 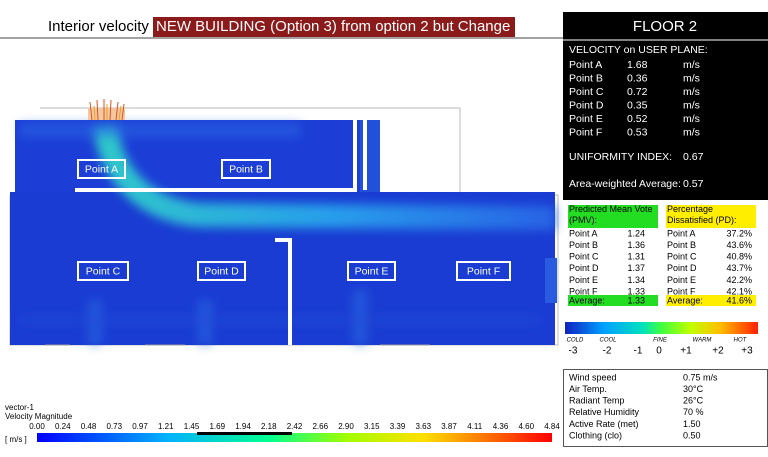 What do you see at coordinates (659, 351) in the screenshot?
I see `thermal-number: 0` at bounding box center [659, 351].